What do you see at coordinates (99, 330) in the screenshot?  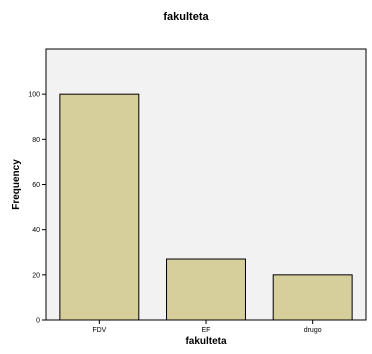 I see `x-tick-label-0: FDV` at bounding box center [99, 330].